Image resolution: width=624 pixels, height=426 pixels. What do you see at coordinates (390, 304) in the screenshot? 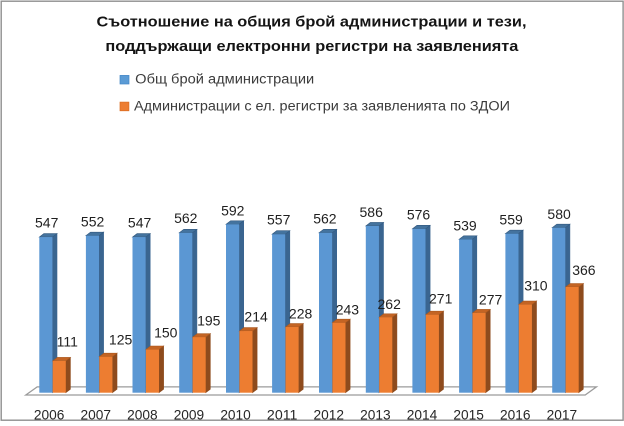
I see `svg-text: 262` at bounding box center [390, 304].